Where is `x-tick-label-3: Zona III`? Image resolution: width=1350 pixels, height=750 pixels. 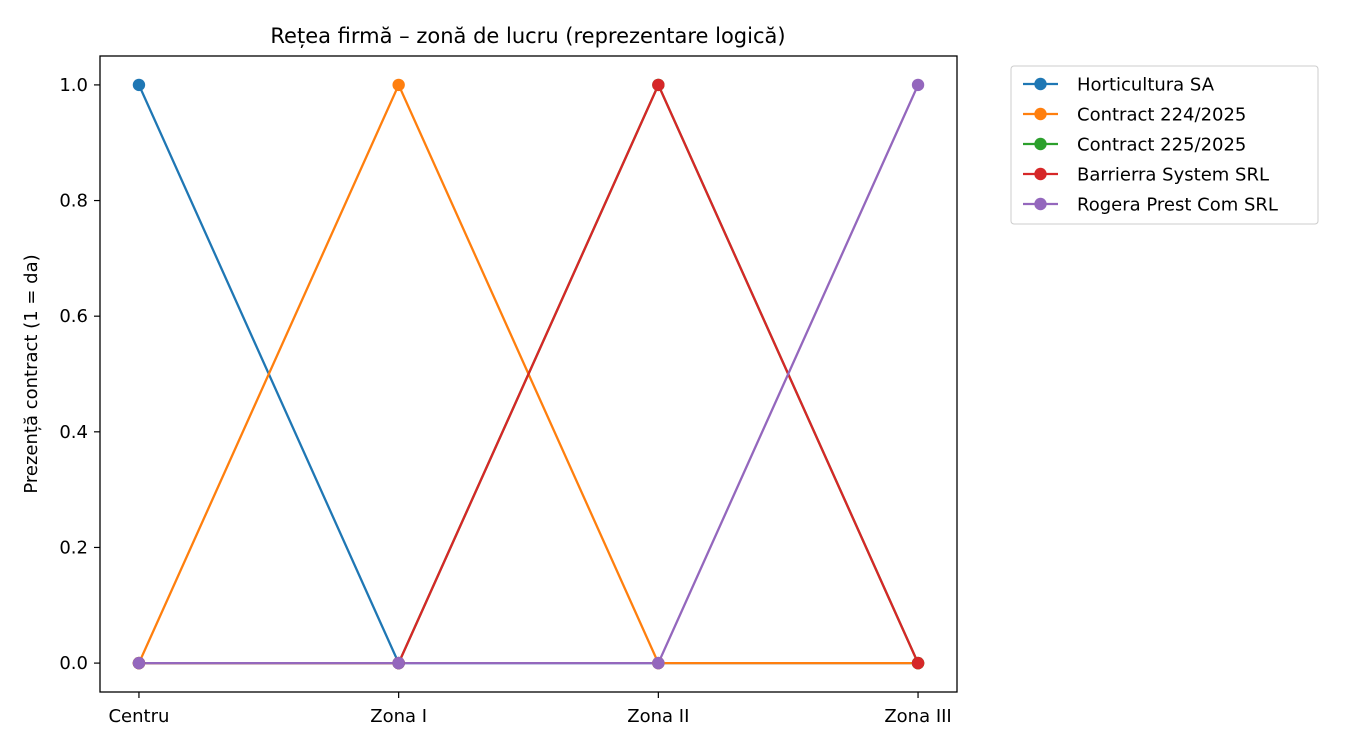
x-tick-label-3: Zona III is located at coordinates (917, 716).